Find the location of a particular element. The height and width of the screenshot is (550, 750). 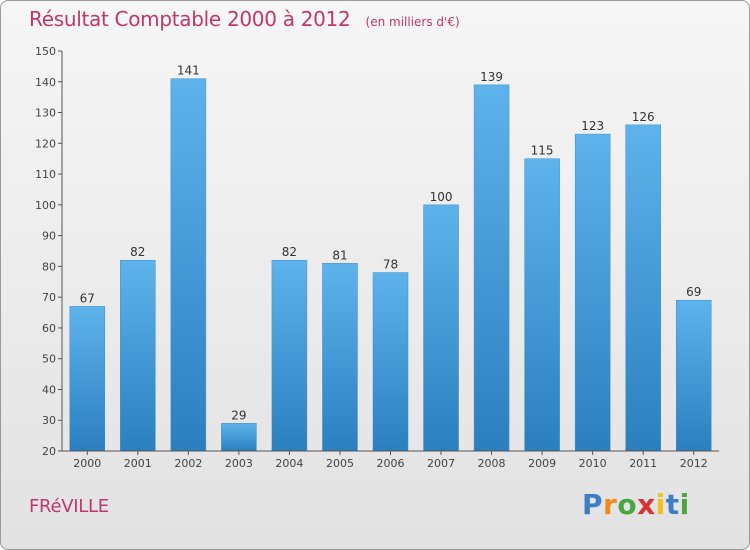

x-tick-label: 2011 is located at coordinates (643, 463).